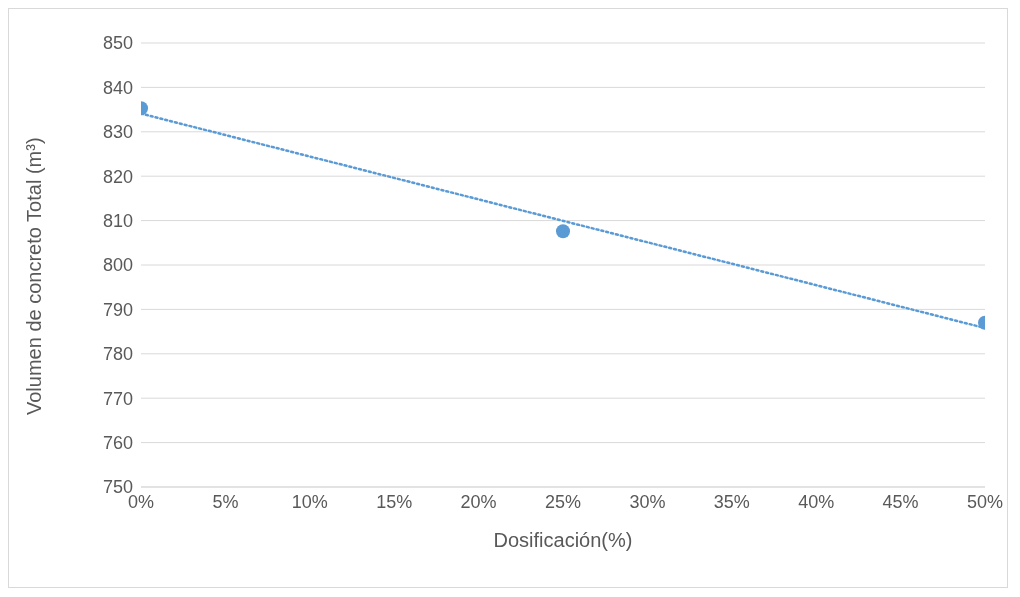 This screenshot has width=1020, height=597. I want to click on x-tick-label: 35%, so click(731, 501).